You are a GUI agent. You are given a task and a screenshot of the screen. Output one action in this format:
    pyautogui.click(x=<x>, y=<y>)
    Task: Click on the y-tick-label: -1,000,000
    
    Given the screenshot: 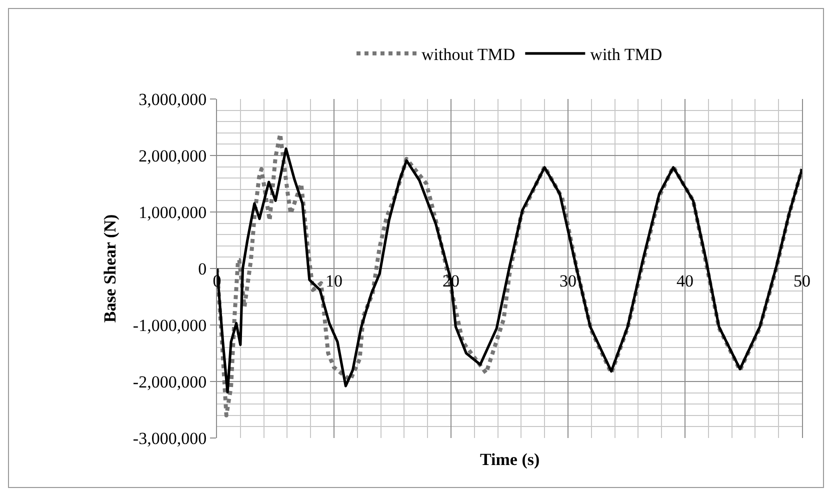 What is the action you would take?
    pyautogui.click(x=169, y=325)
    